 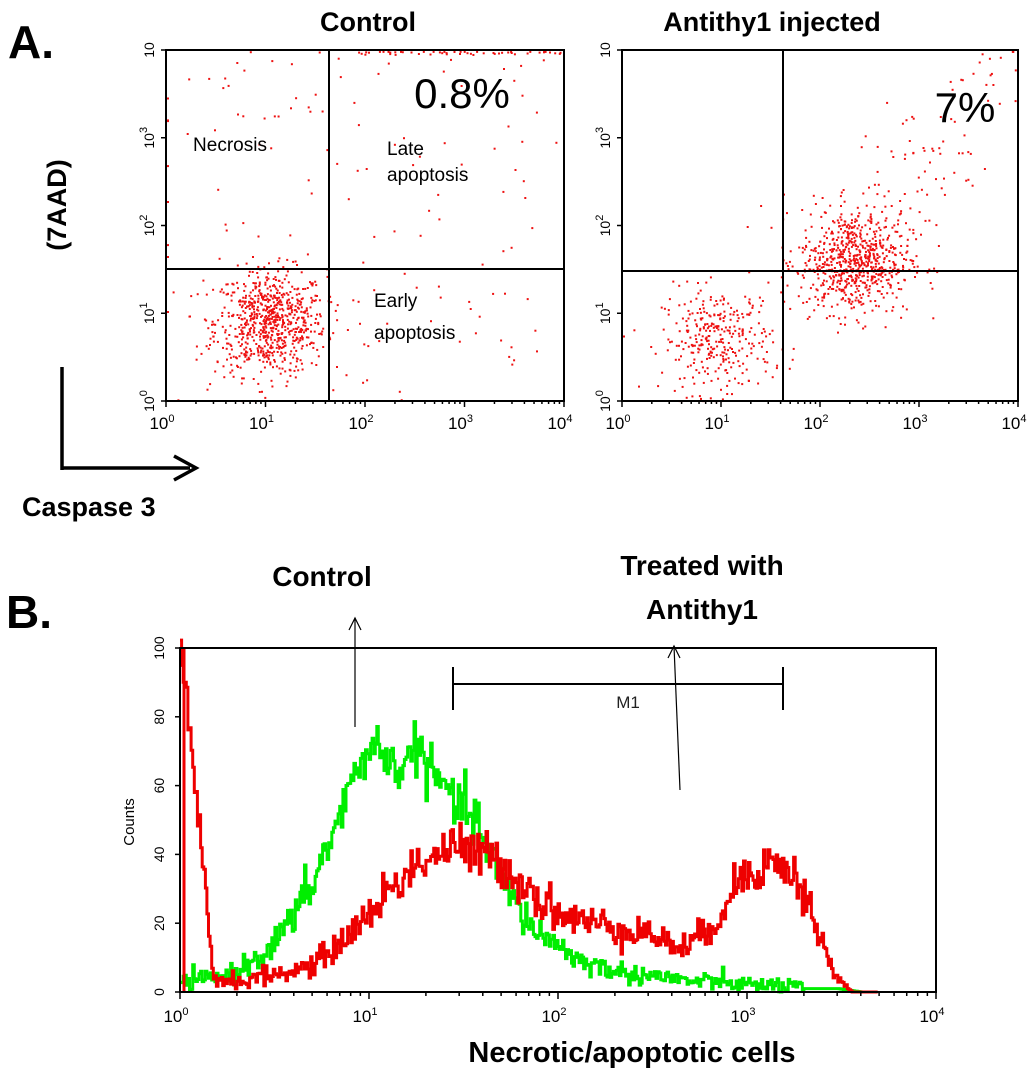 What do you see at coordinates (559, 423) in the screenshot?
I see `control-x-tick-label: 104` at bounding box center [559, 423].